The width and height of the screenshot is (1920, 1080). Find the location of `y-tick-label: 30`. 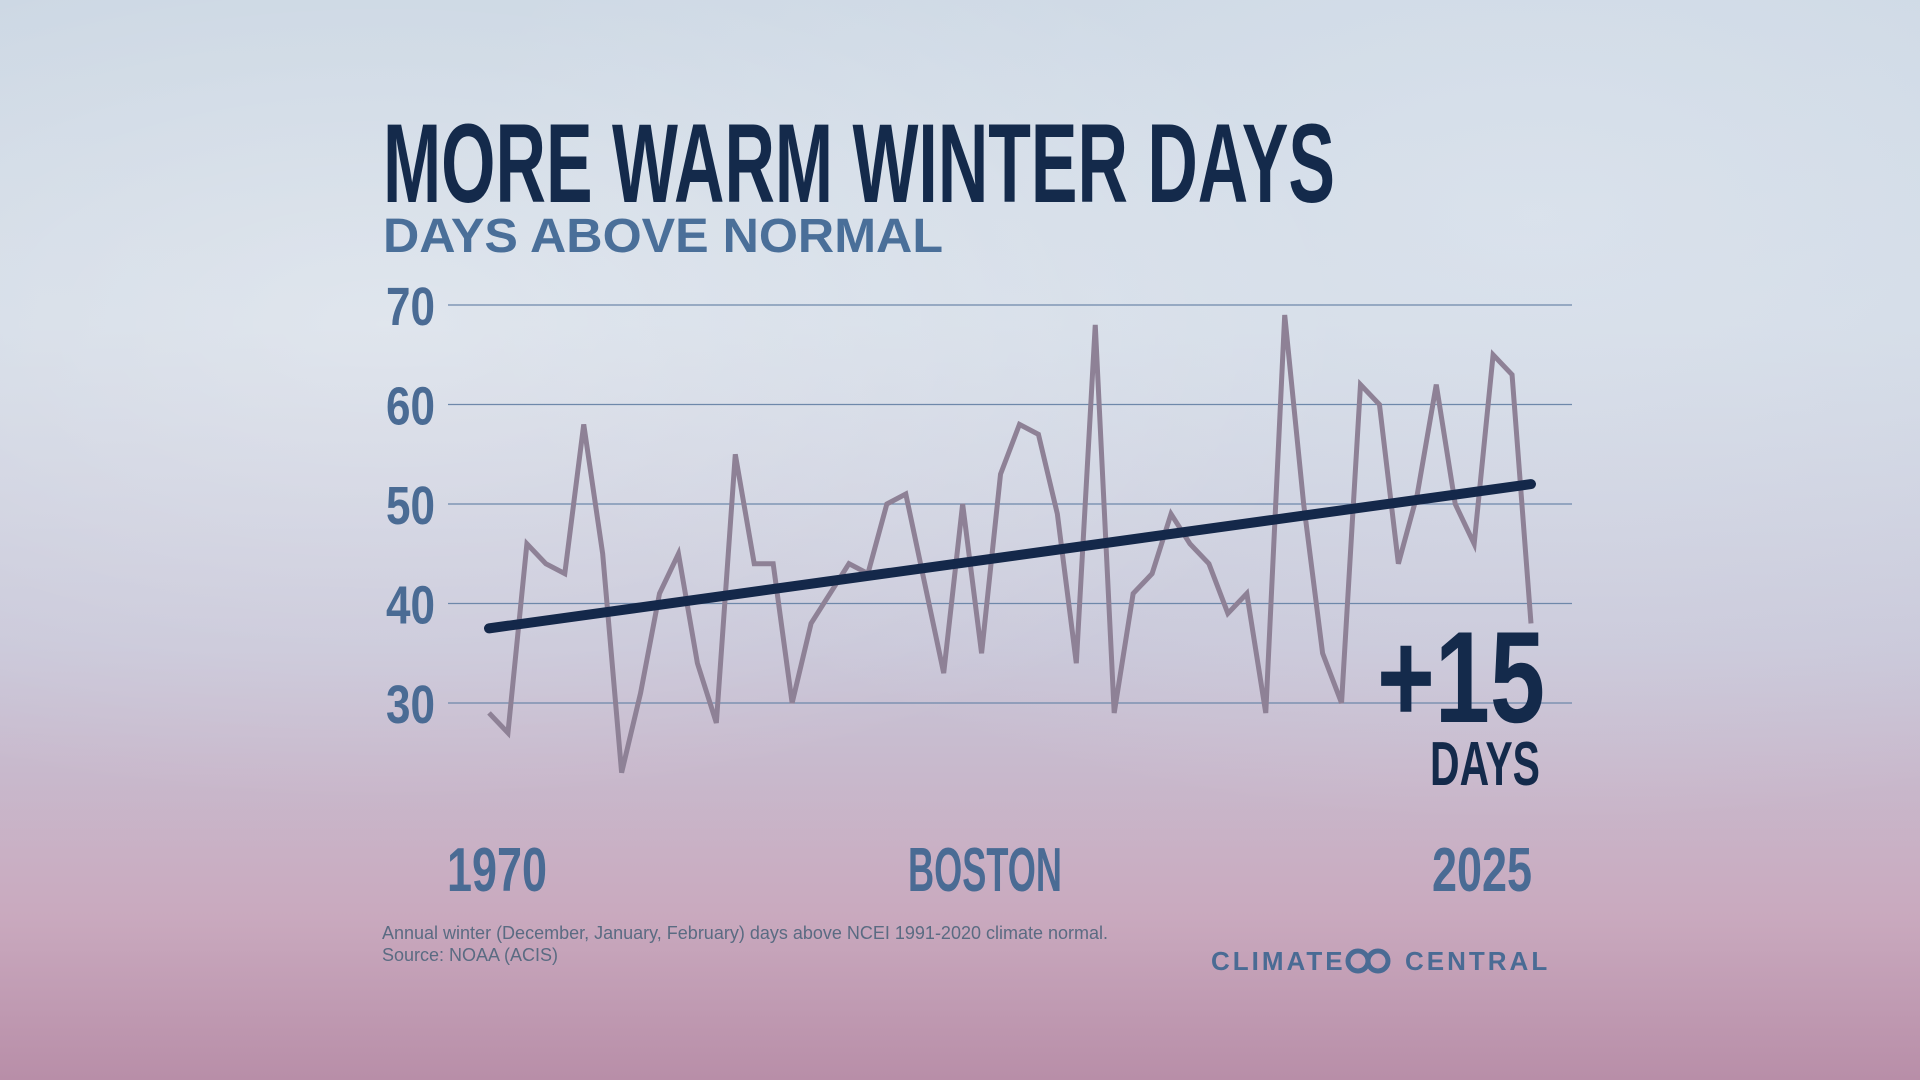

y-tick-label: 30 is located at coordinates (410, 705).